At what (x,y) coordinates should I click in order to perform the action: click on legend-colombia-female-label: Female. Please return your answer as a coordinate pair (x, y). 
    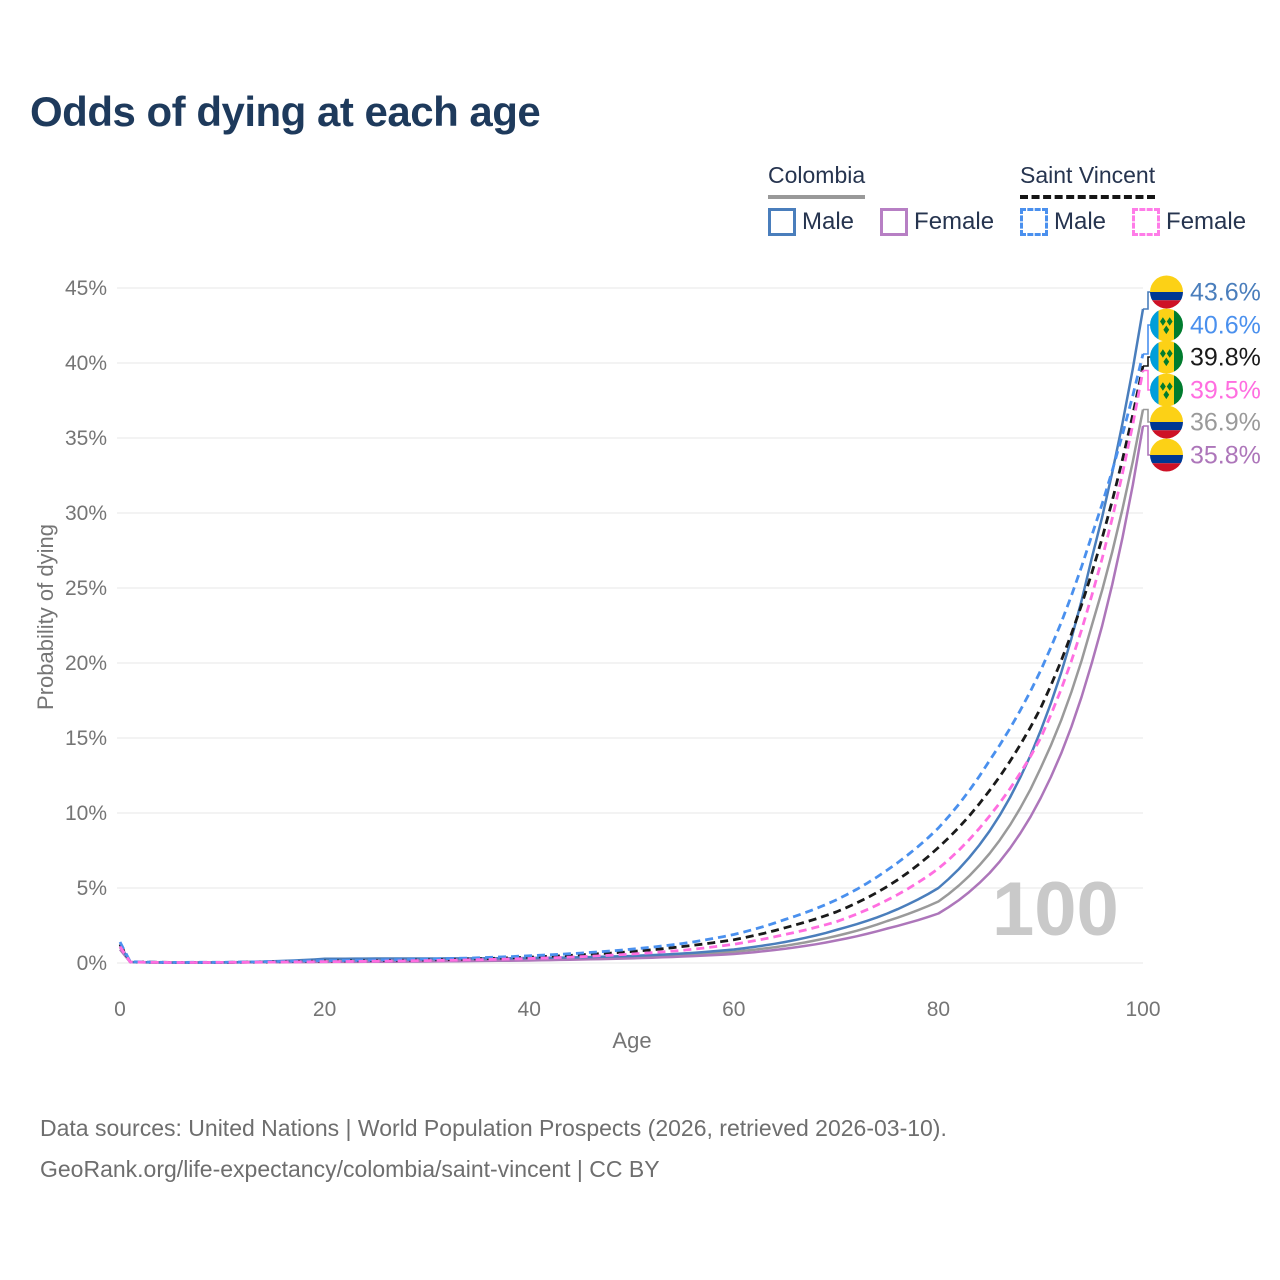
    Looking at the image, I should click on (954, 221).